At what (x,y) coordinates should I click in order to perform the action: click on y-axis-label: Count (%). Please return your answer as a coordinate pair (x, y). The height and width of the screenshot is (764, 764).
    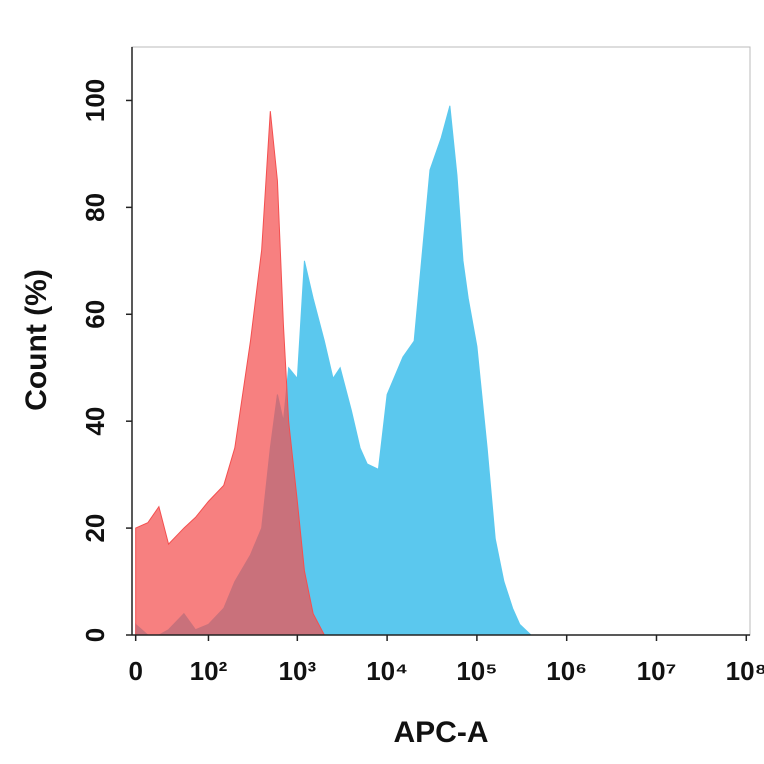
    Looking at the image, I should click on (36, 340).